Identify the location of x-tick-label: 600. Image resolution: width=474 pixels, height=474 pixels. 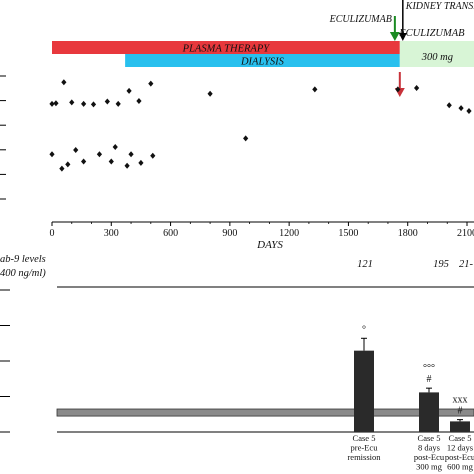
(170, 233).